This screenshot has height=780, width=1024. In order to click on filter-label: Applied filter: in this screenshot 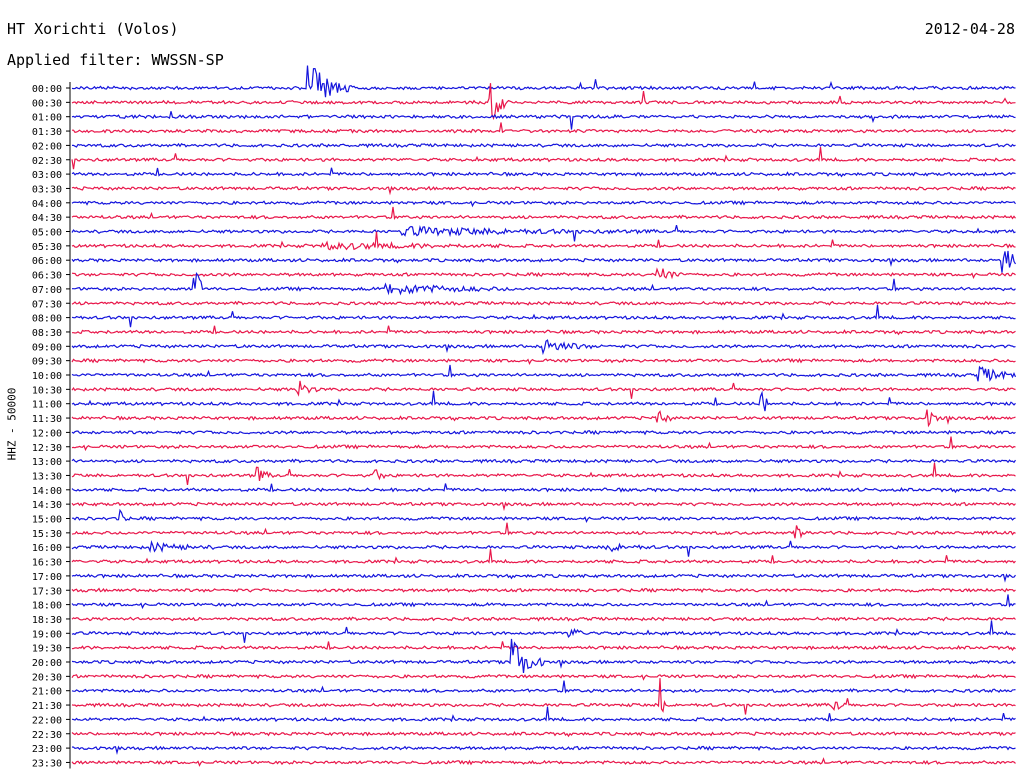, I will do `click(75, 60)`.